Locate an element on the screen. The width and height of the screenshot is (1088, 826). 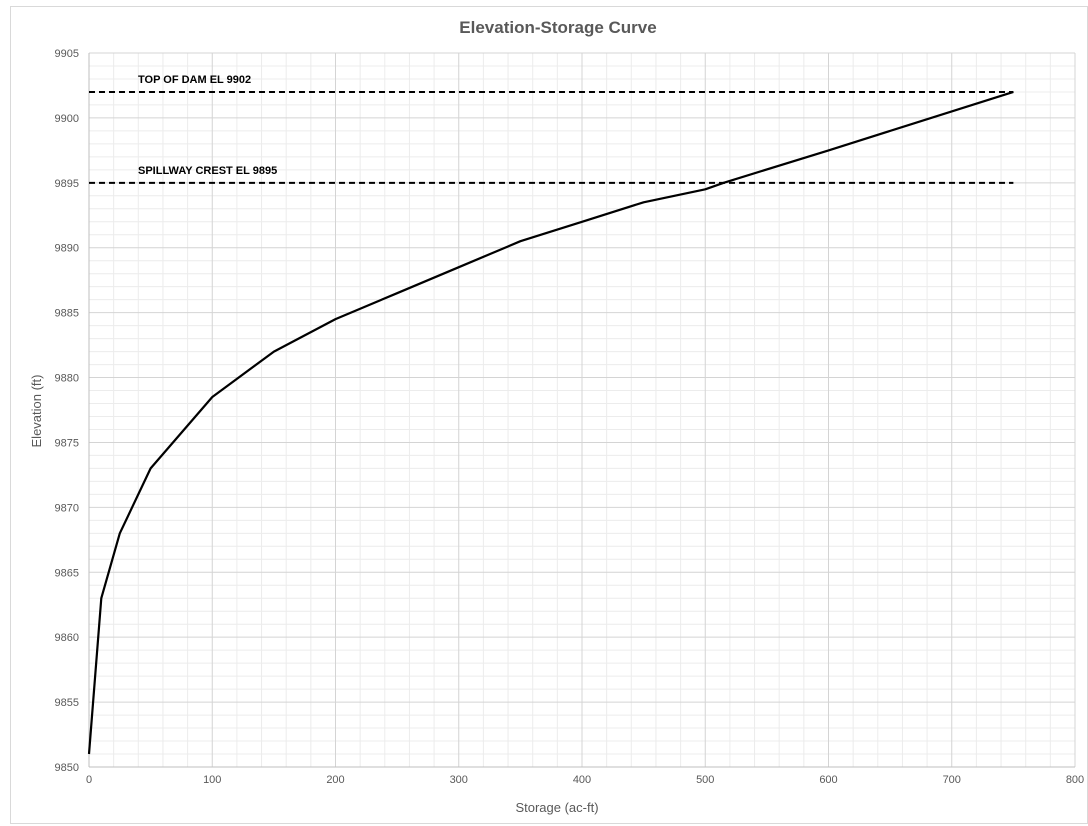
y-tick-label: 9865 is located at coordinates (67, 573).